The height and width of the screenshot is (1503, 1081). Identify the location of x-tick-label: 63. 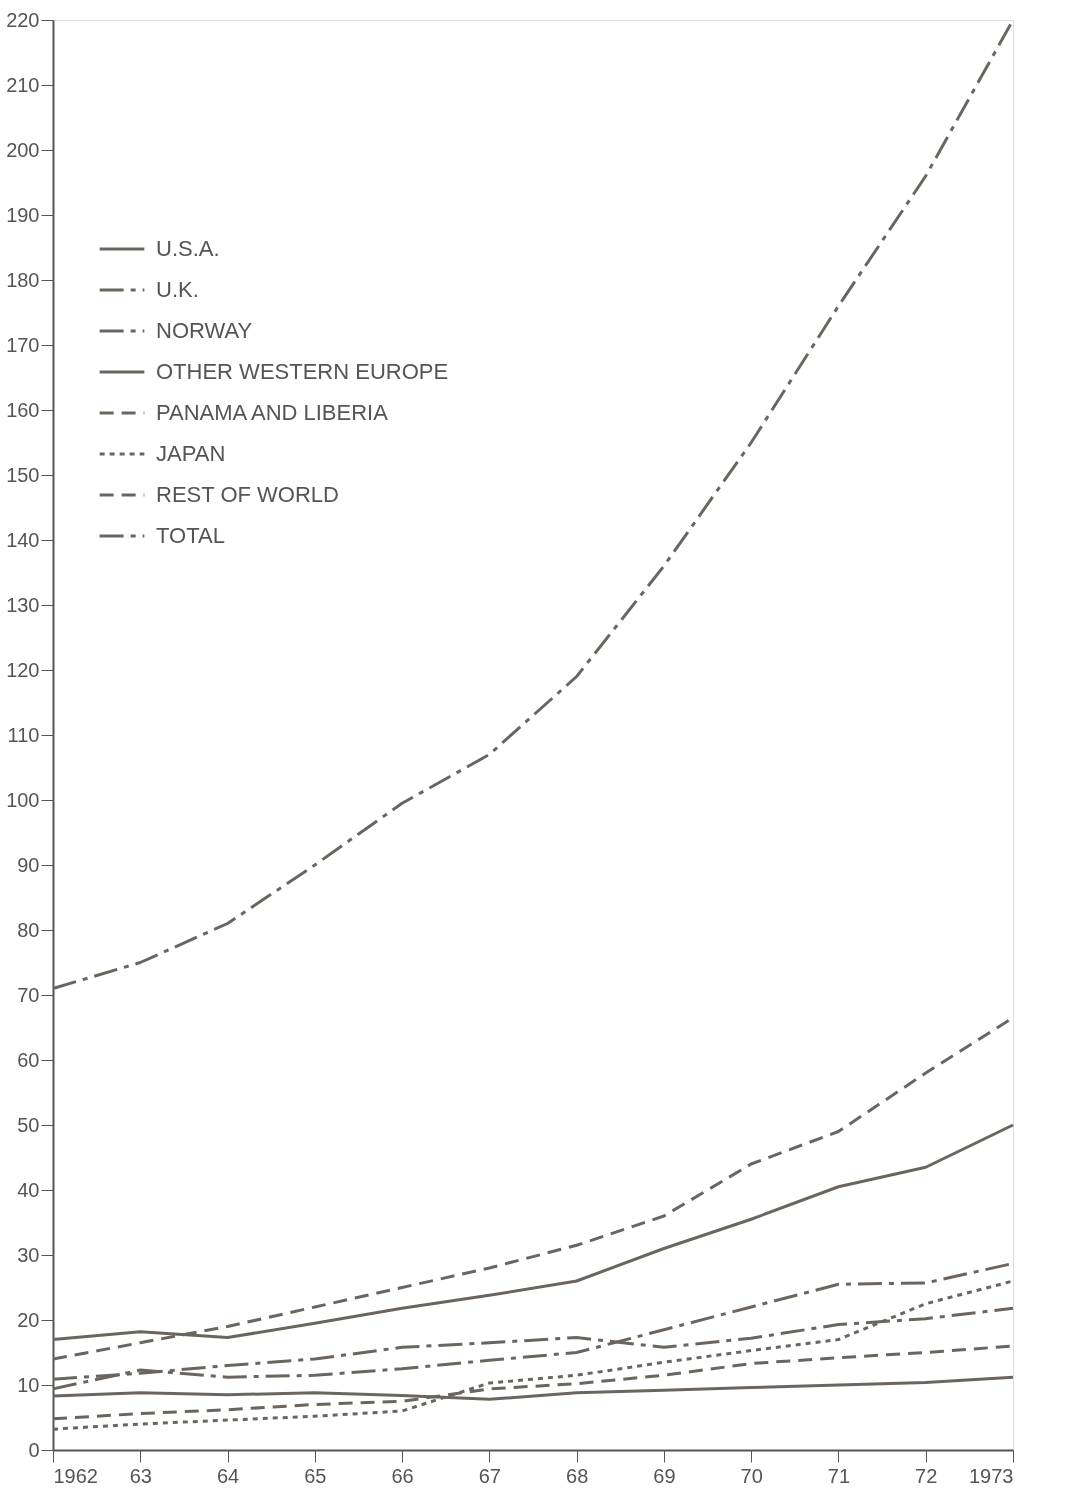
(140, 1475).